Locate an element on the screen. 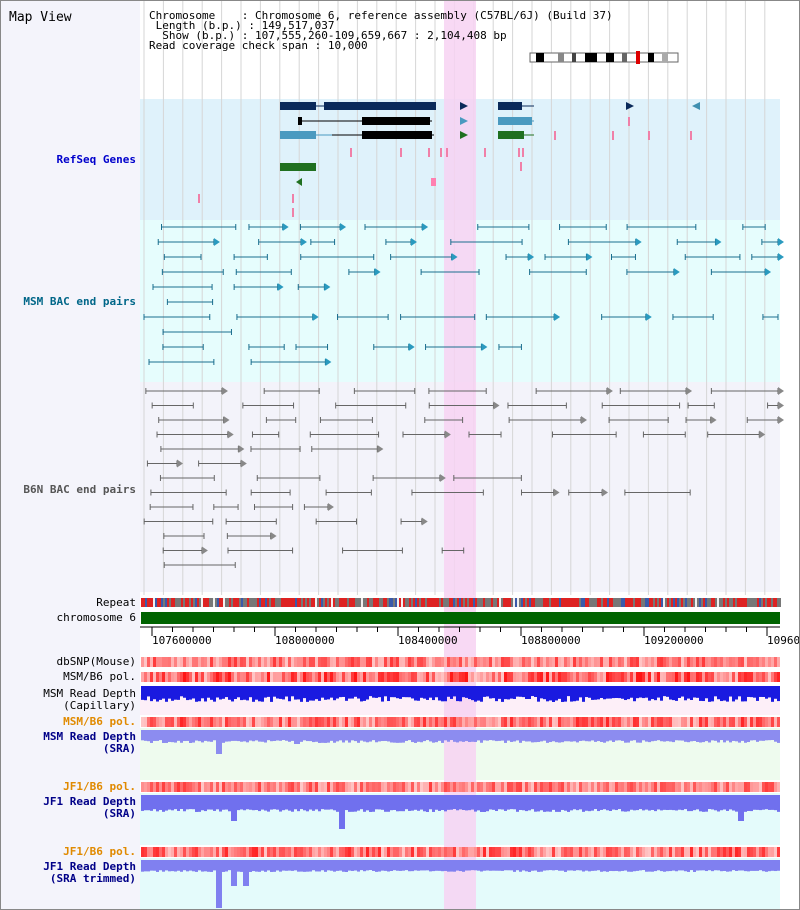 Image resolution: width=800 pixels, height=910 pixels. label-b6n-bac: B6N BAC end pairs is located at coordinates (79, 489).